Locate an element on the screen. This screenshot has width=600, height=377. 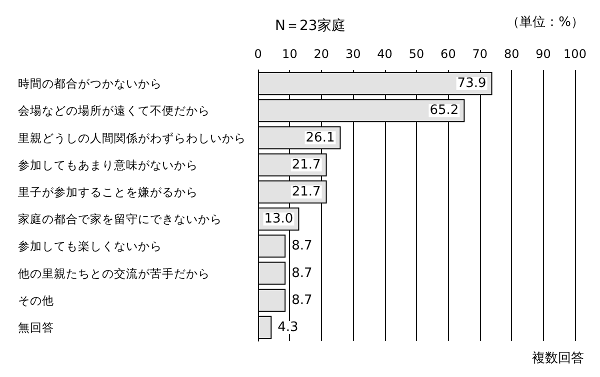
x-tick-label: 100 is located at coordinates (575, 54).